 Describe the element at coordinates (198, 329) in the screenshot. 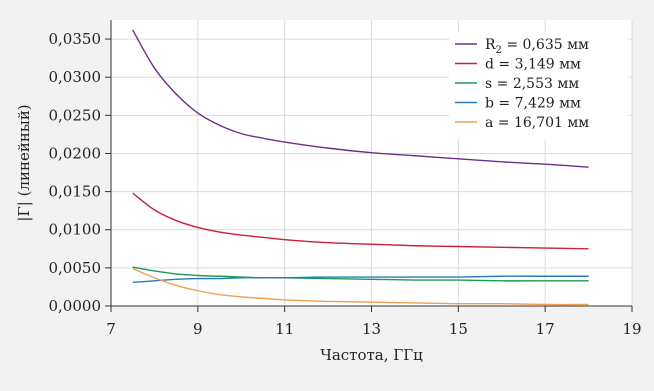

I see `x-tick-label: 9` at that location.